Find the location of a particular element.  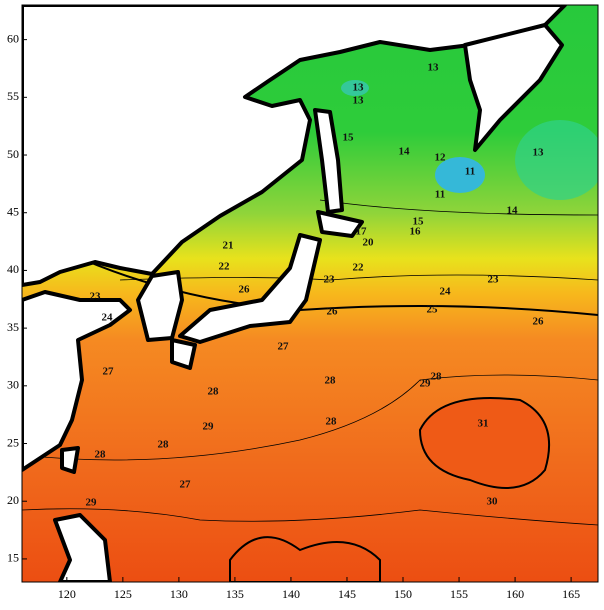

y-tick-label: 20 is located at coordinates (13, 500).